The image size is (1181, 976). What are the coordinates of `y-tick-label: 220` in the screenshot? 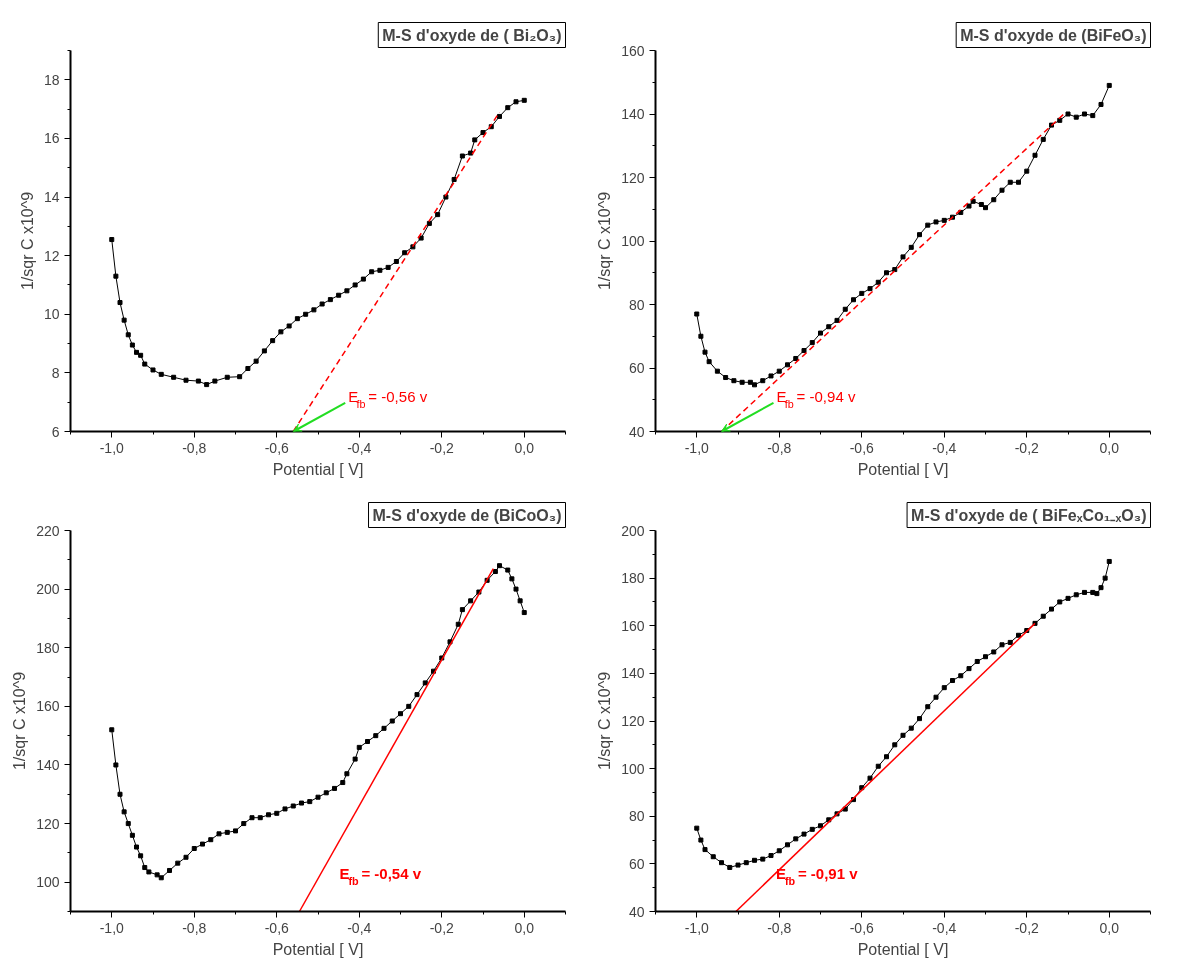 It's located at (48, 530).